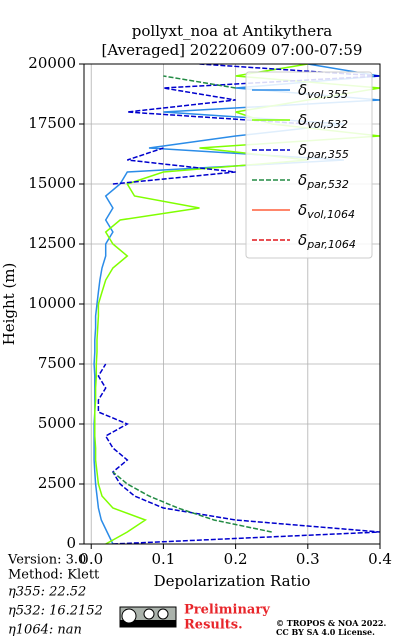 Image resolution: width=400 pixels, height=640 pixels. Describe the element at coordinates (327, 184) in the screenshot. I see `legend-subscript: par,532` at that location.